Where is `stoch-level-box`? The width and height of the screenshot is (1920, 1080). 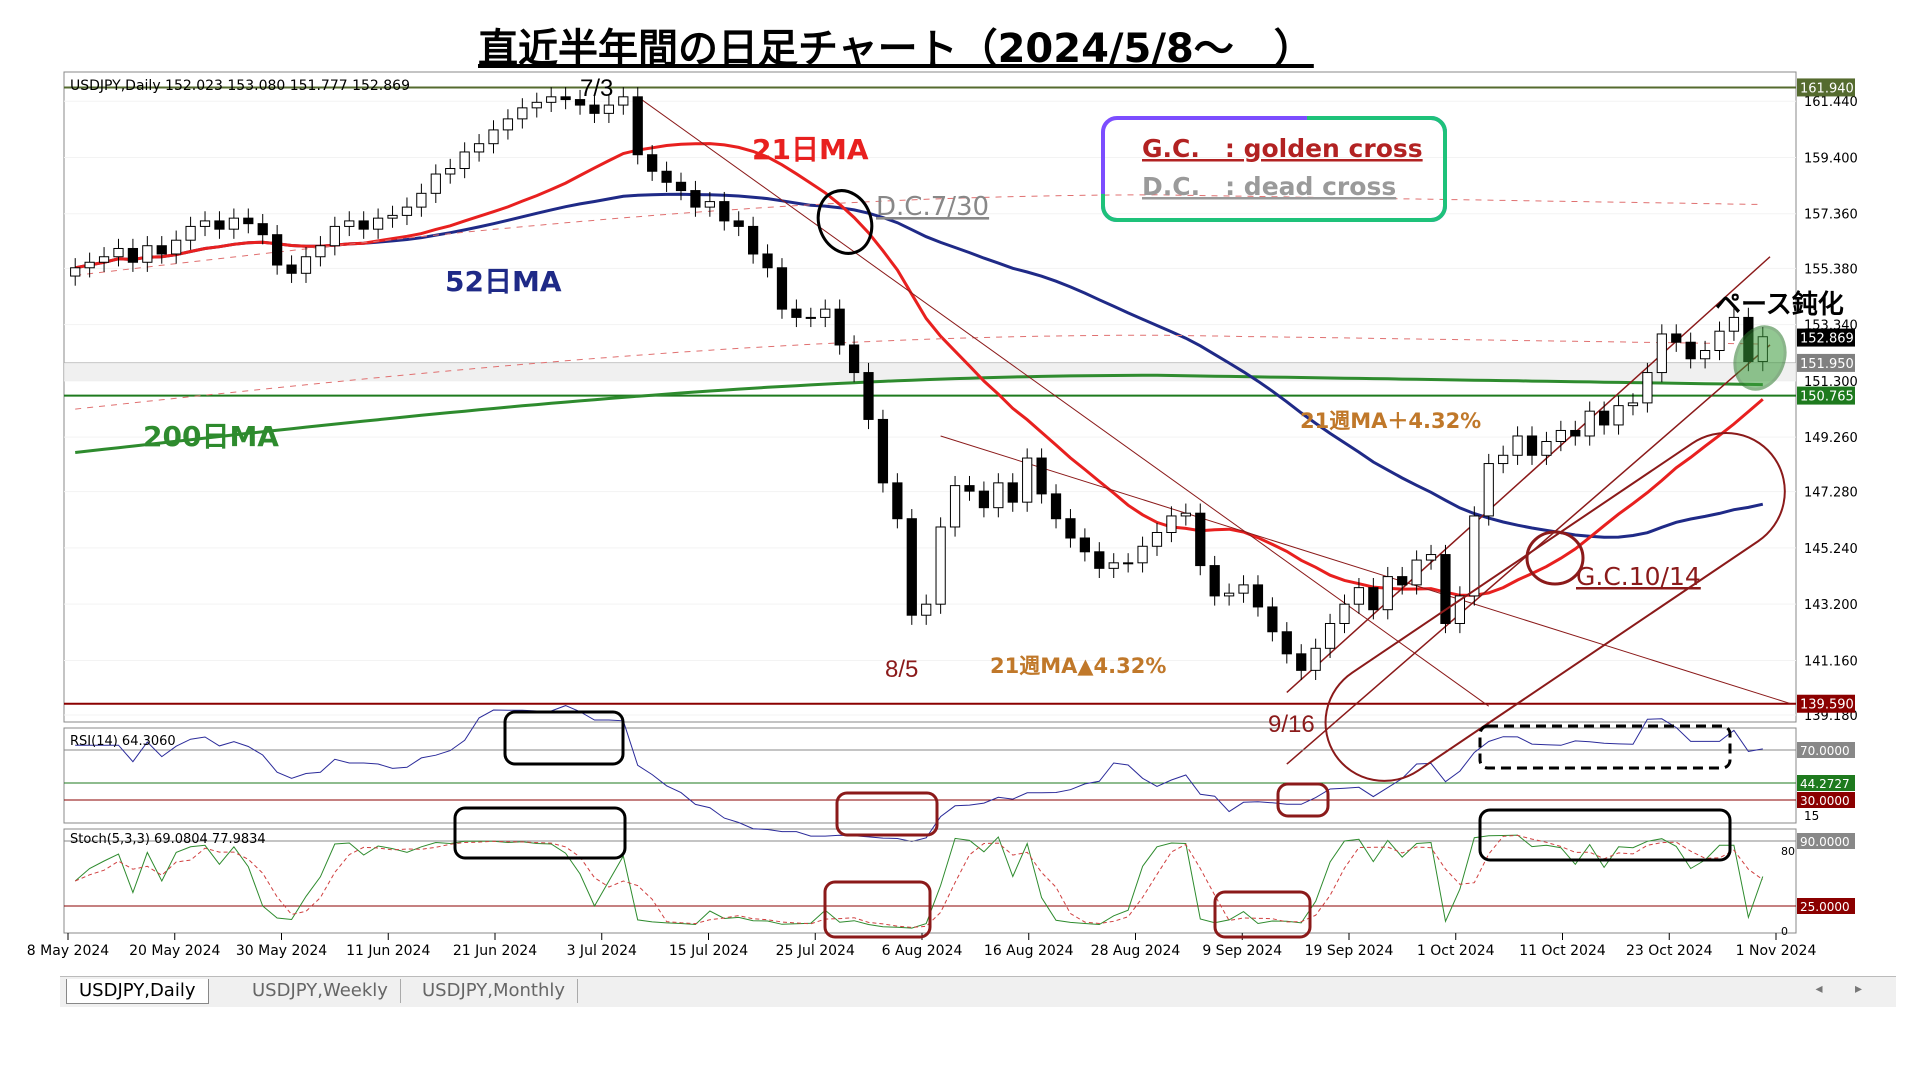
stoch-level-box is located at coordinates (1826, 906).